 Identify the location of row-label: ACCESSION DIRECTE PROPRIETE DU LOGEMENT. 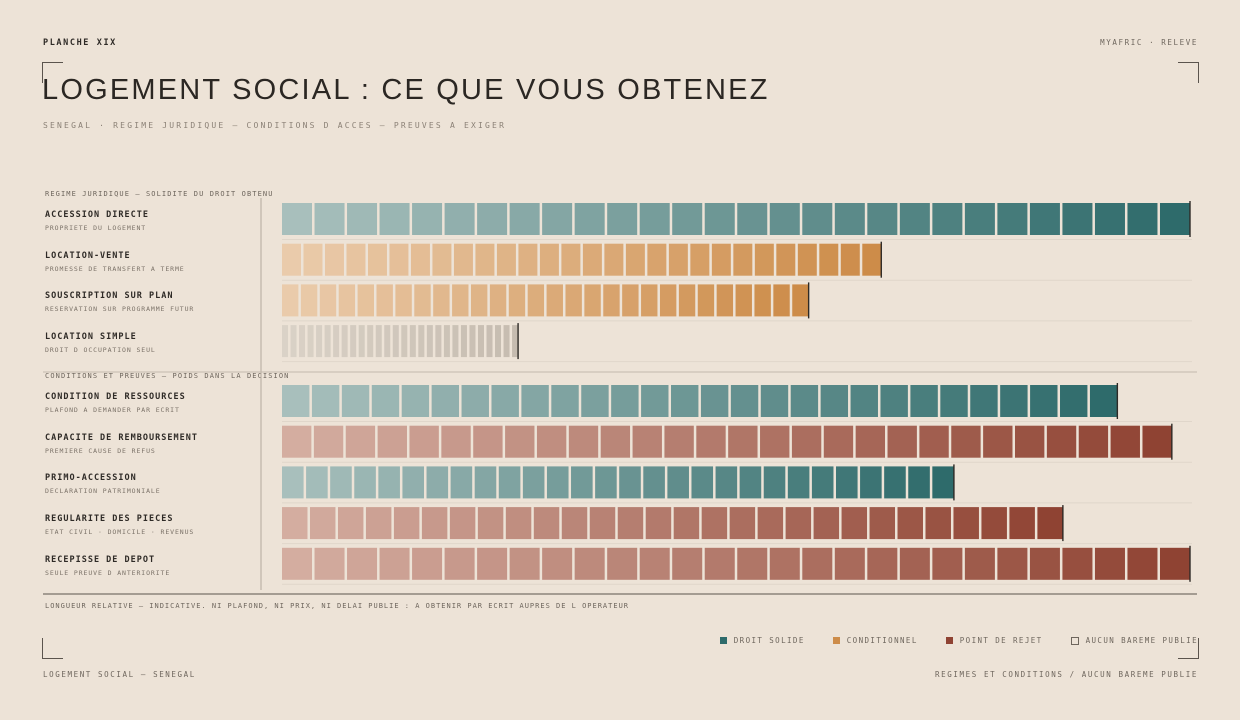
(150, 221).